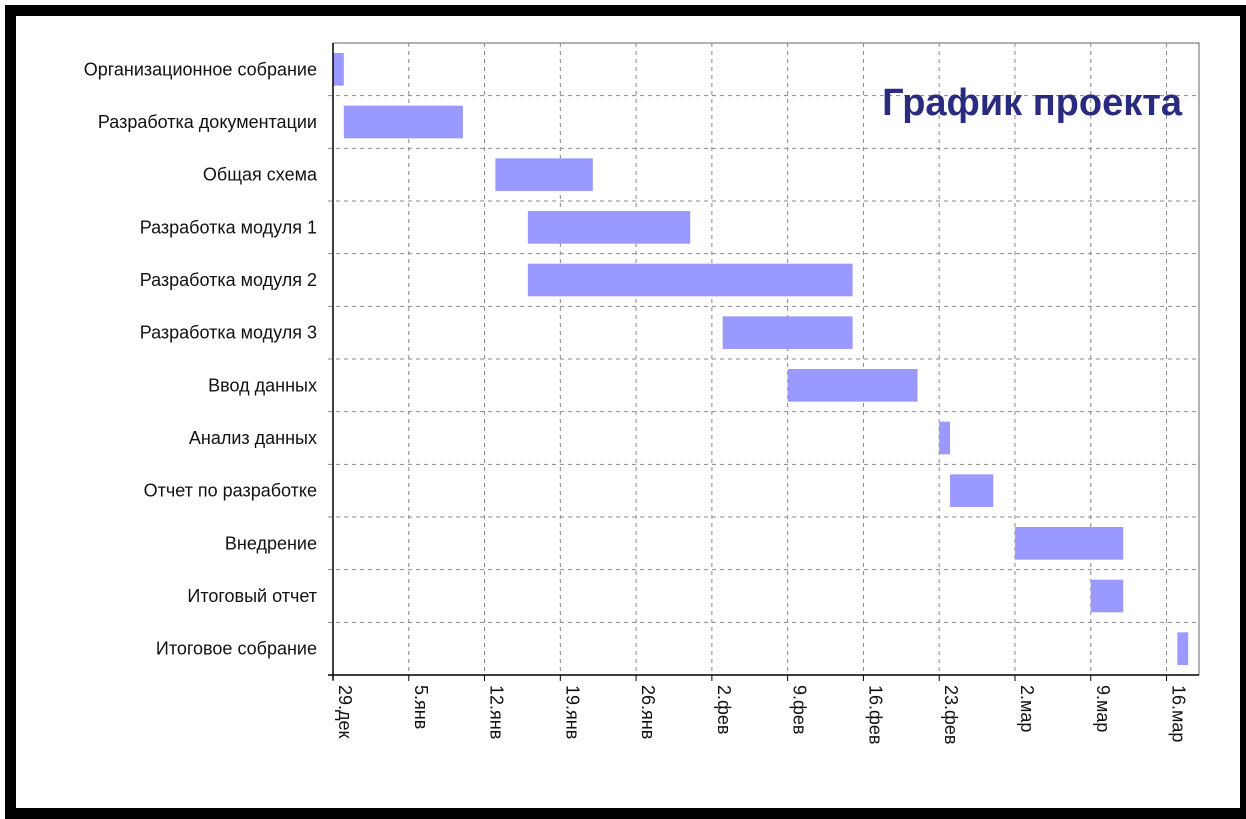 Image resolution: width=1246 pixels, height=819 pixels. I want to click on x-tick-label: 23.фев, so click(951, 714).